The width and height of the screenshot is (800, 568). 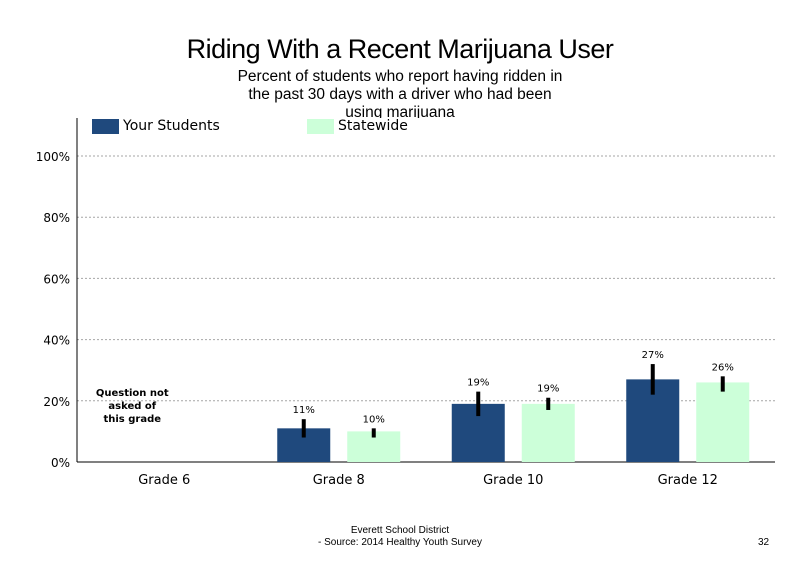 I want to click on y-tick-label: 80%, so click(x=56, y=218).